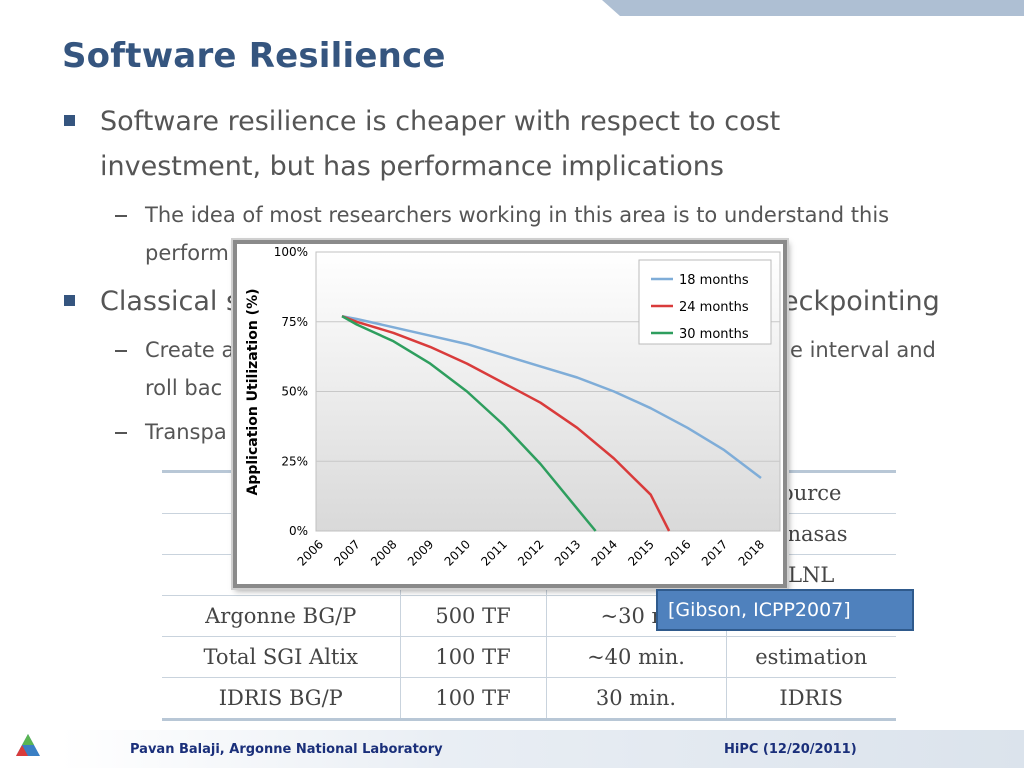  I want to click on citation-box: [Gibson, ICPP2007], so click(785, 610).